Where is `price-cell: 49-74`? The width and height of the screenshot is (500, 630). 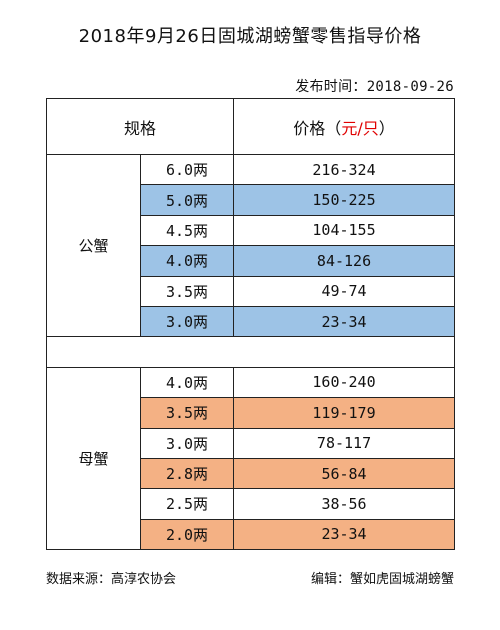
price-cell: 49-74 is located at coordinates (344, 291).